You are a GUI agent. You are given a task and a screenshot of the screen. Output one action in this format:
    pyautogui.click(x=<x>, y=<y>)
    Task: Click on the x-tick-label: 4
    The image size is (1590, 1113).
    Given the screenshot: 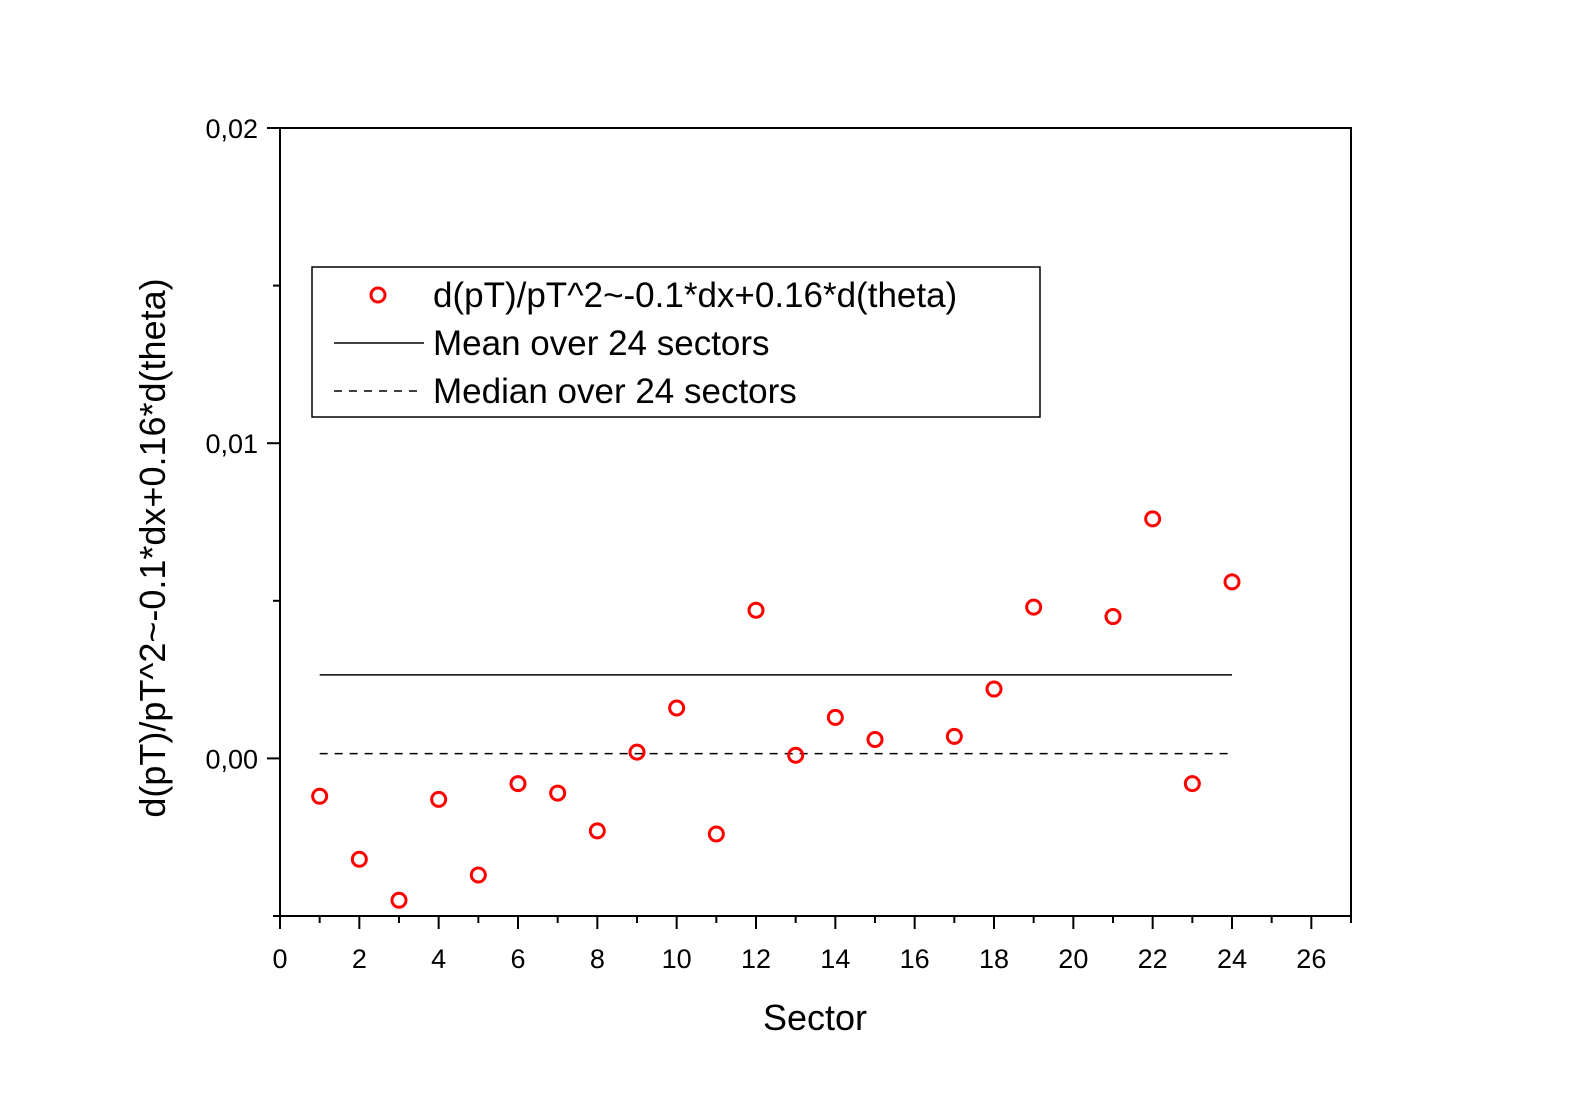 What is the action you would take?
    pyautogui.click(x=438, y=959)
    